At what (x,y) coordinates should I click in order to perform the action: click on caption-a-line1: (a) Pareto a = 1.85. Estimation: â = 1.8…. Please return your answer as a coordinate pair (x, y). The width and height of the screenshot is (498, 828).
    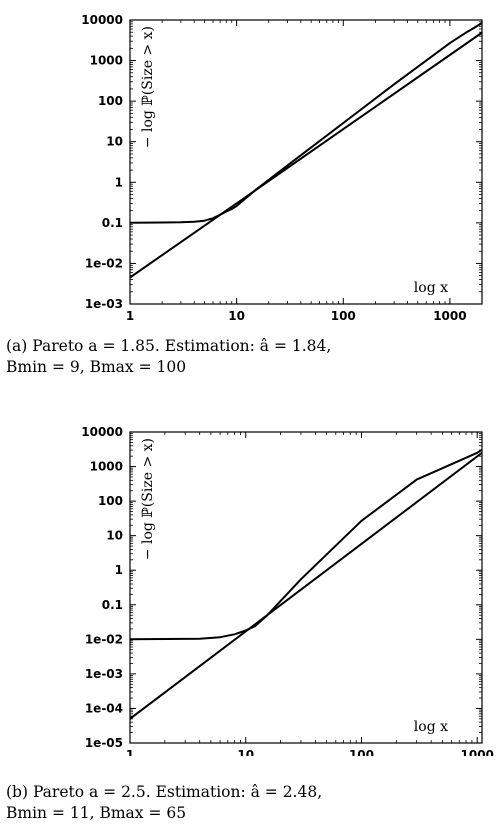
    Looking at the image, I should click on (169, 346).